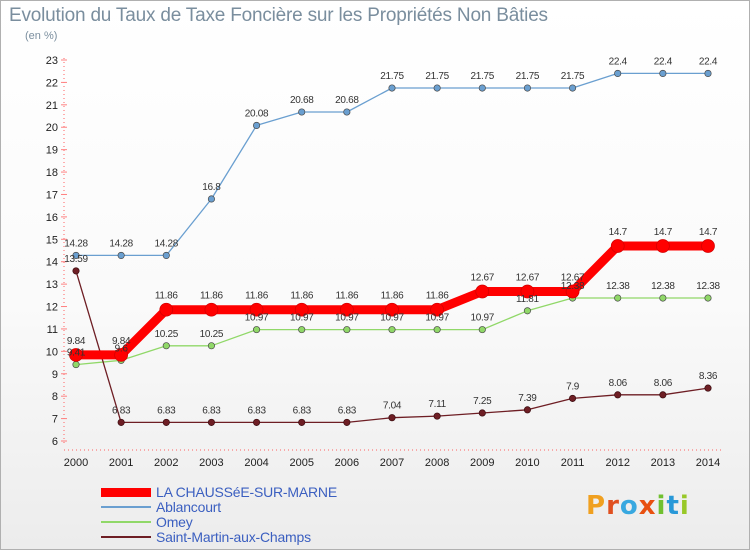  Describe the element at coordinates (126, 507) in the screenshot. I see `legend-swatch-ablancourt` at that location.